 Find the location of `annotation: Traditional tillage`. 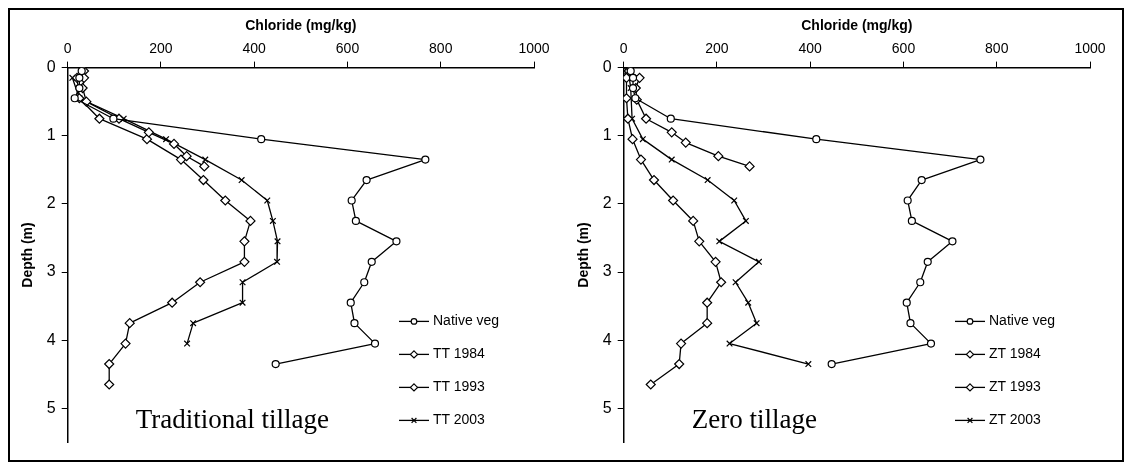

annotation: Traditional tillage is located at coordinates (232, 419).